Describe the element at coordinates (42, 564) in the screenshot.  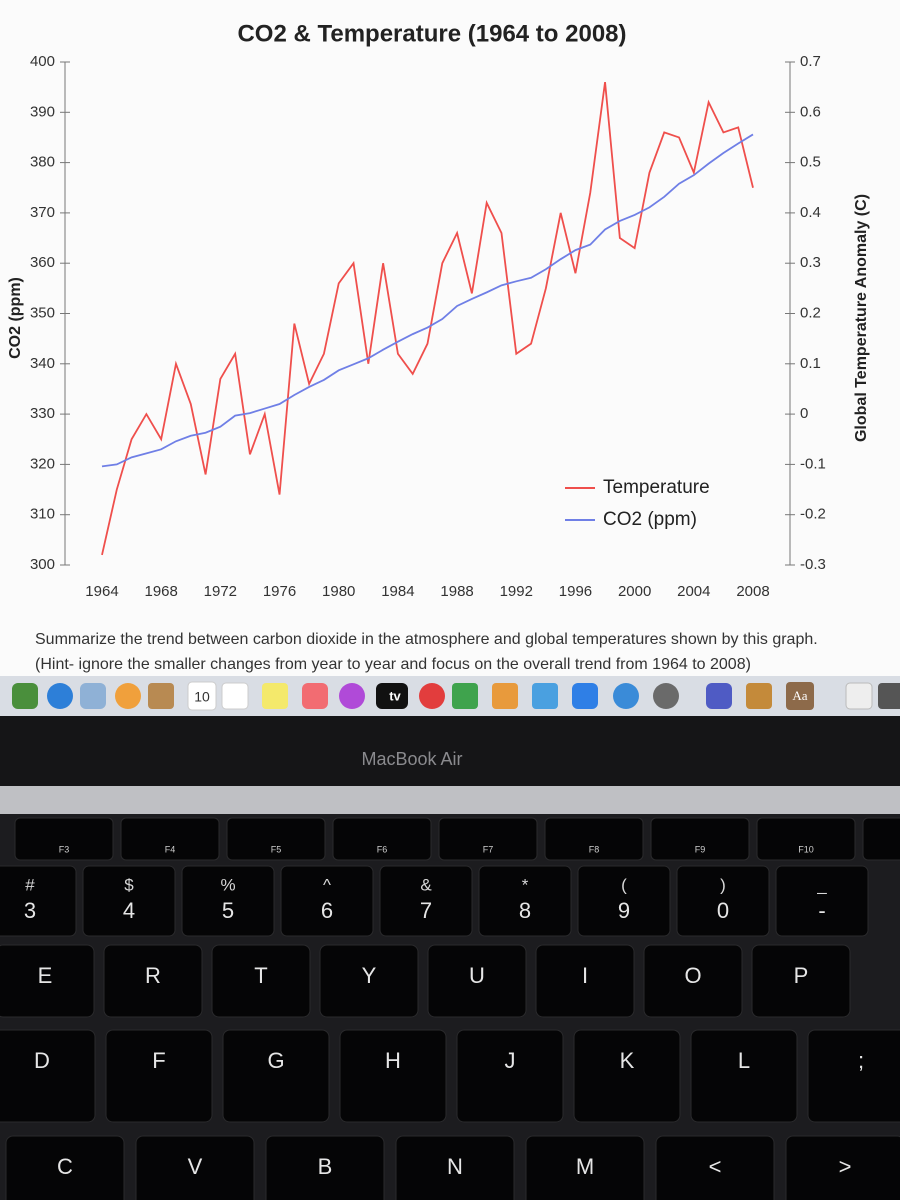
I see `y-tick-label: 300` at that location.